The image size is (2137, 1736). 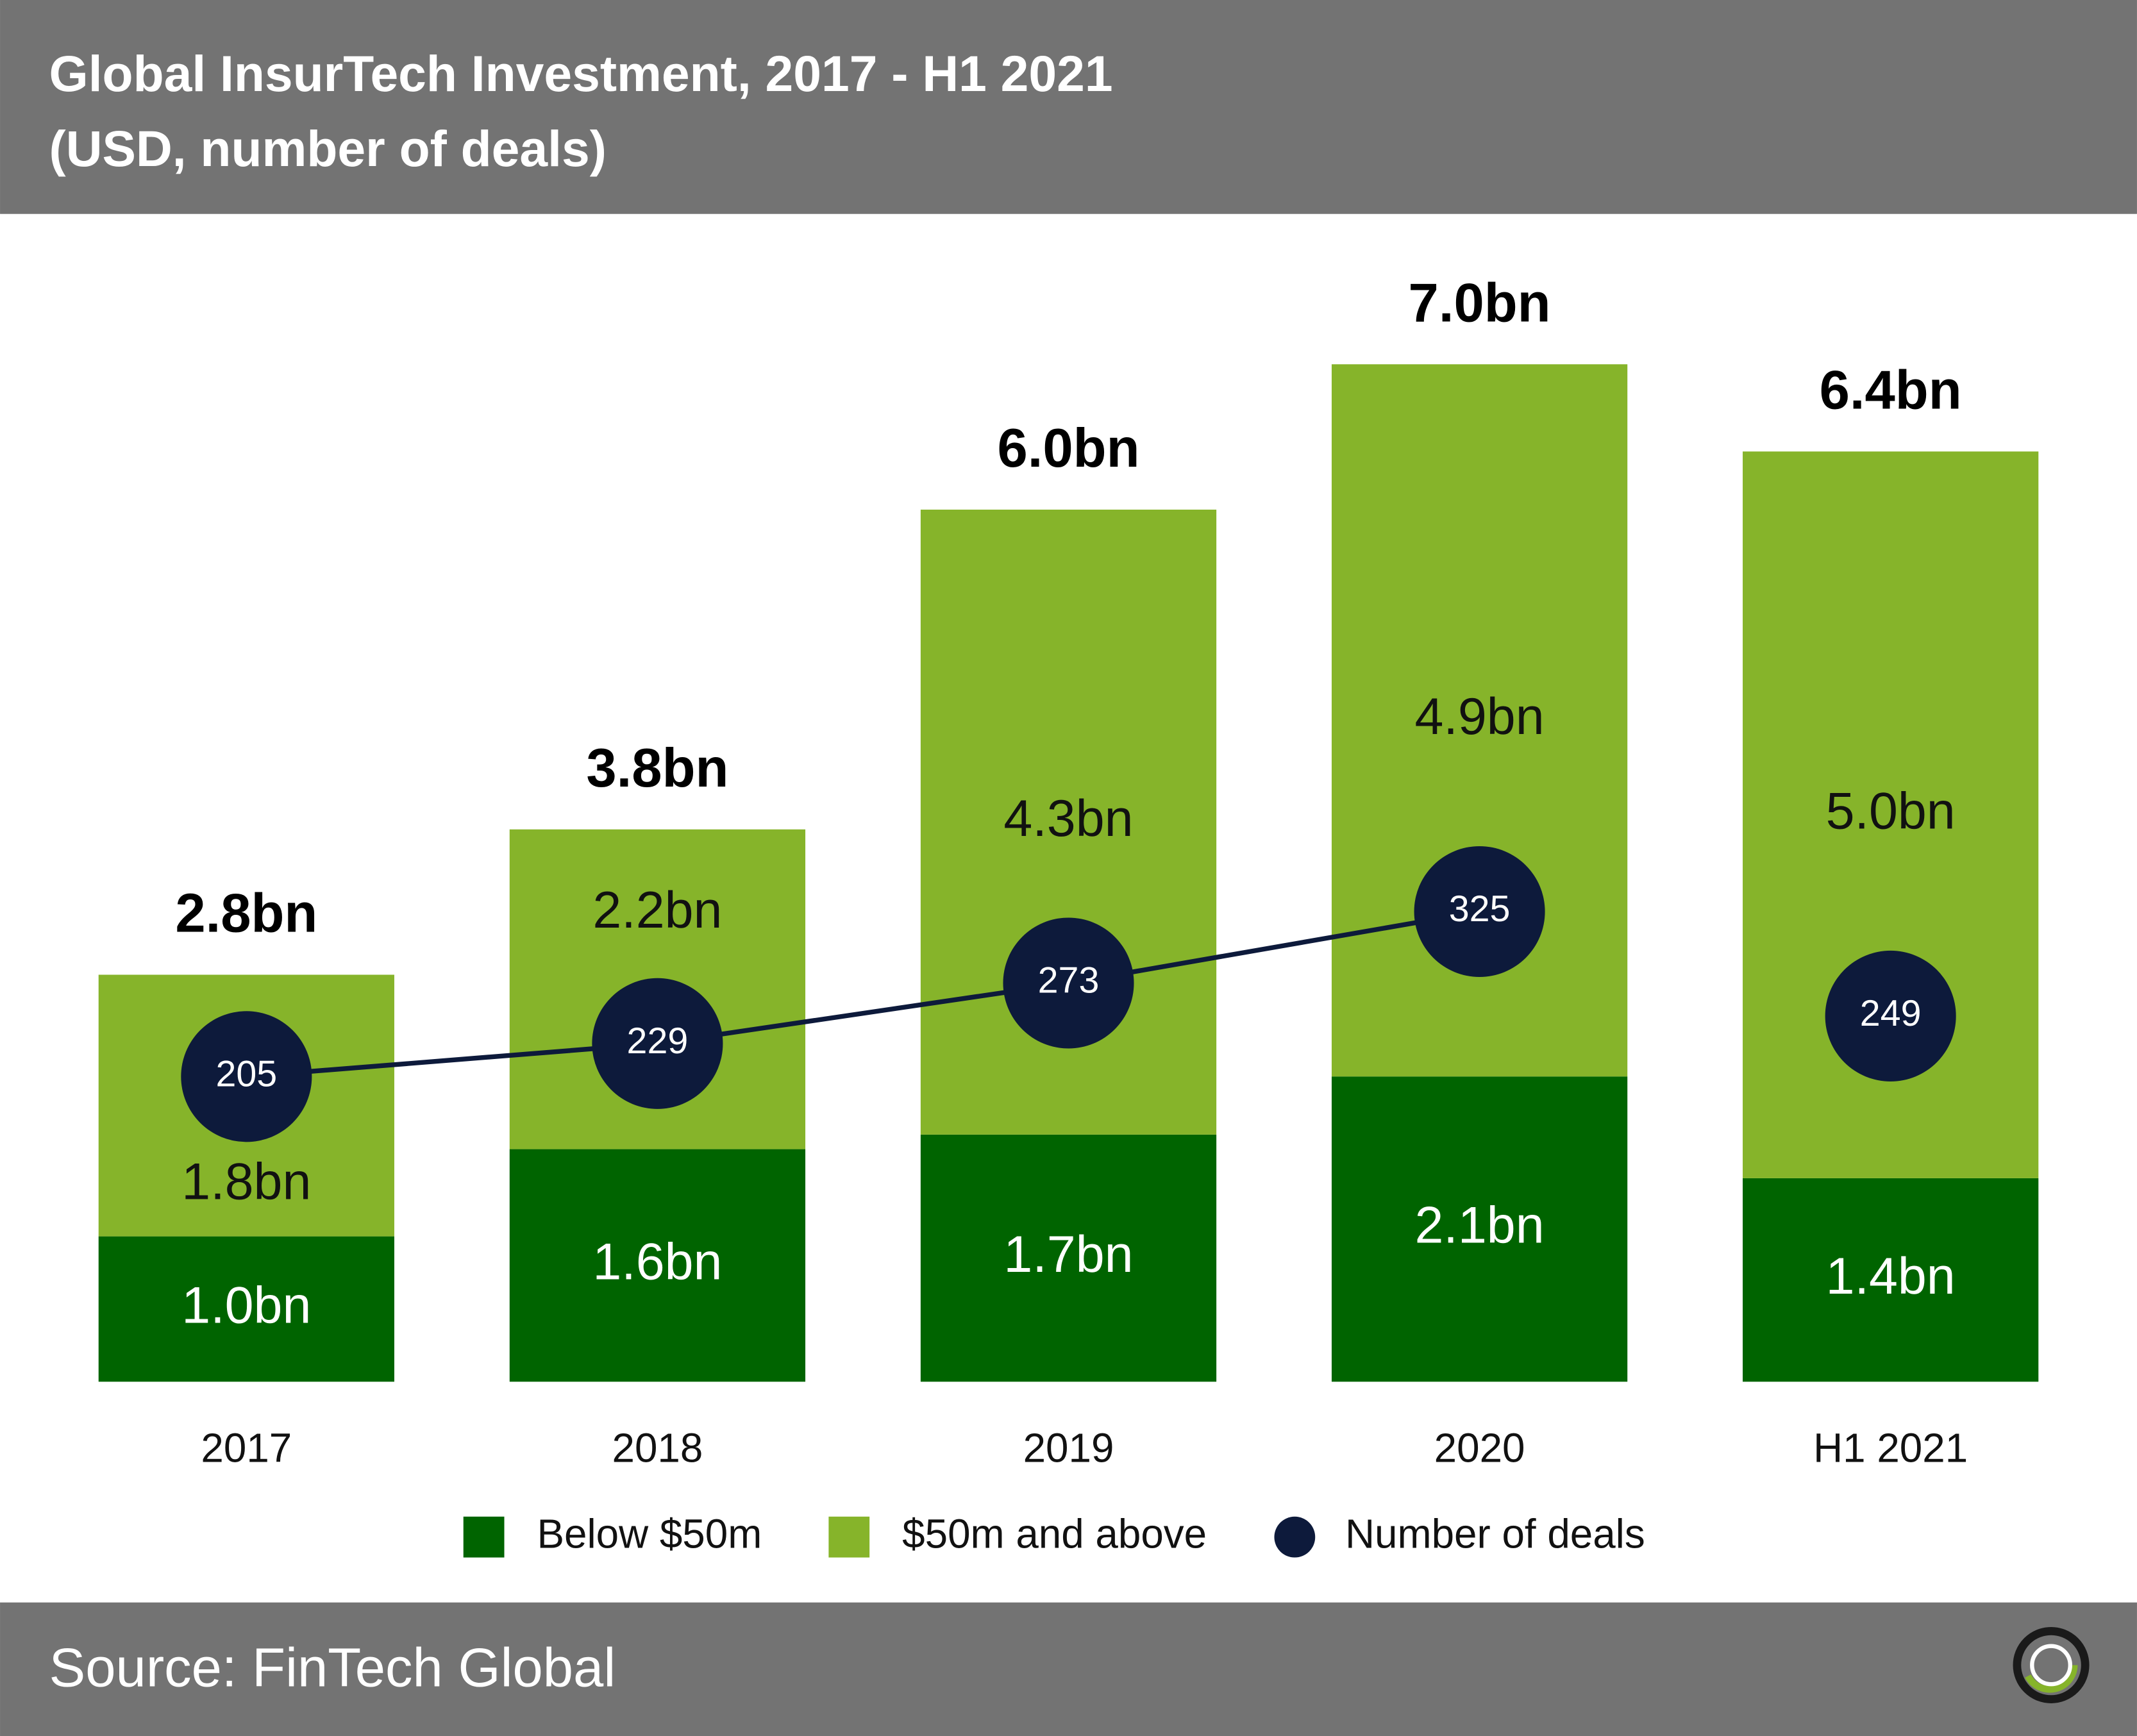 I want to click on deals-line, so click(x=863, y=994).